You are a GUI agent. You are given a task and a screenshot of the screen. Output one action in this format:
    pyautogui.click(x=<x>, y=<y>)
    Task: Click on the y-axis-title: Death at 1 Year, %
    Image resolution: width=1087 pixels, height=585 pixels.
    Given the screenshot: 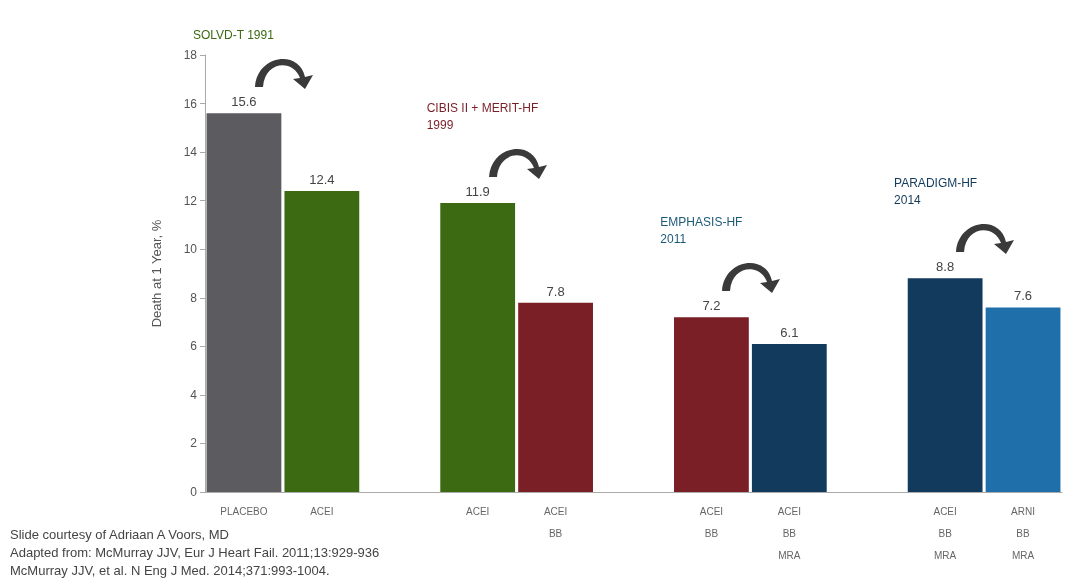 What is the action you would take?
    pyautogui.click(x=156, y=273)
    